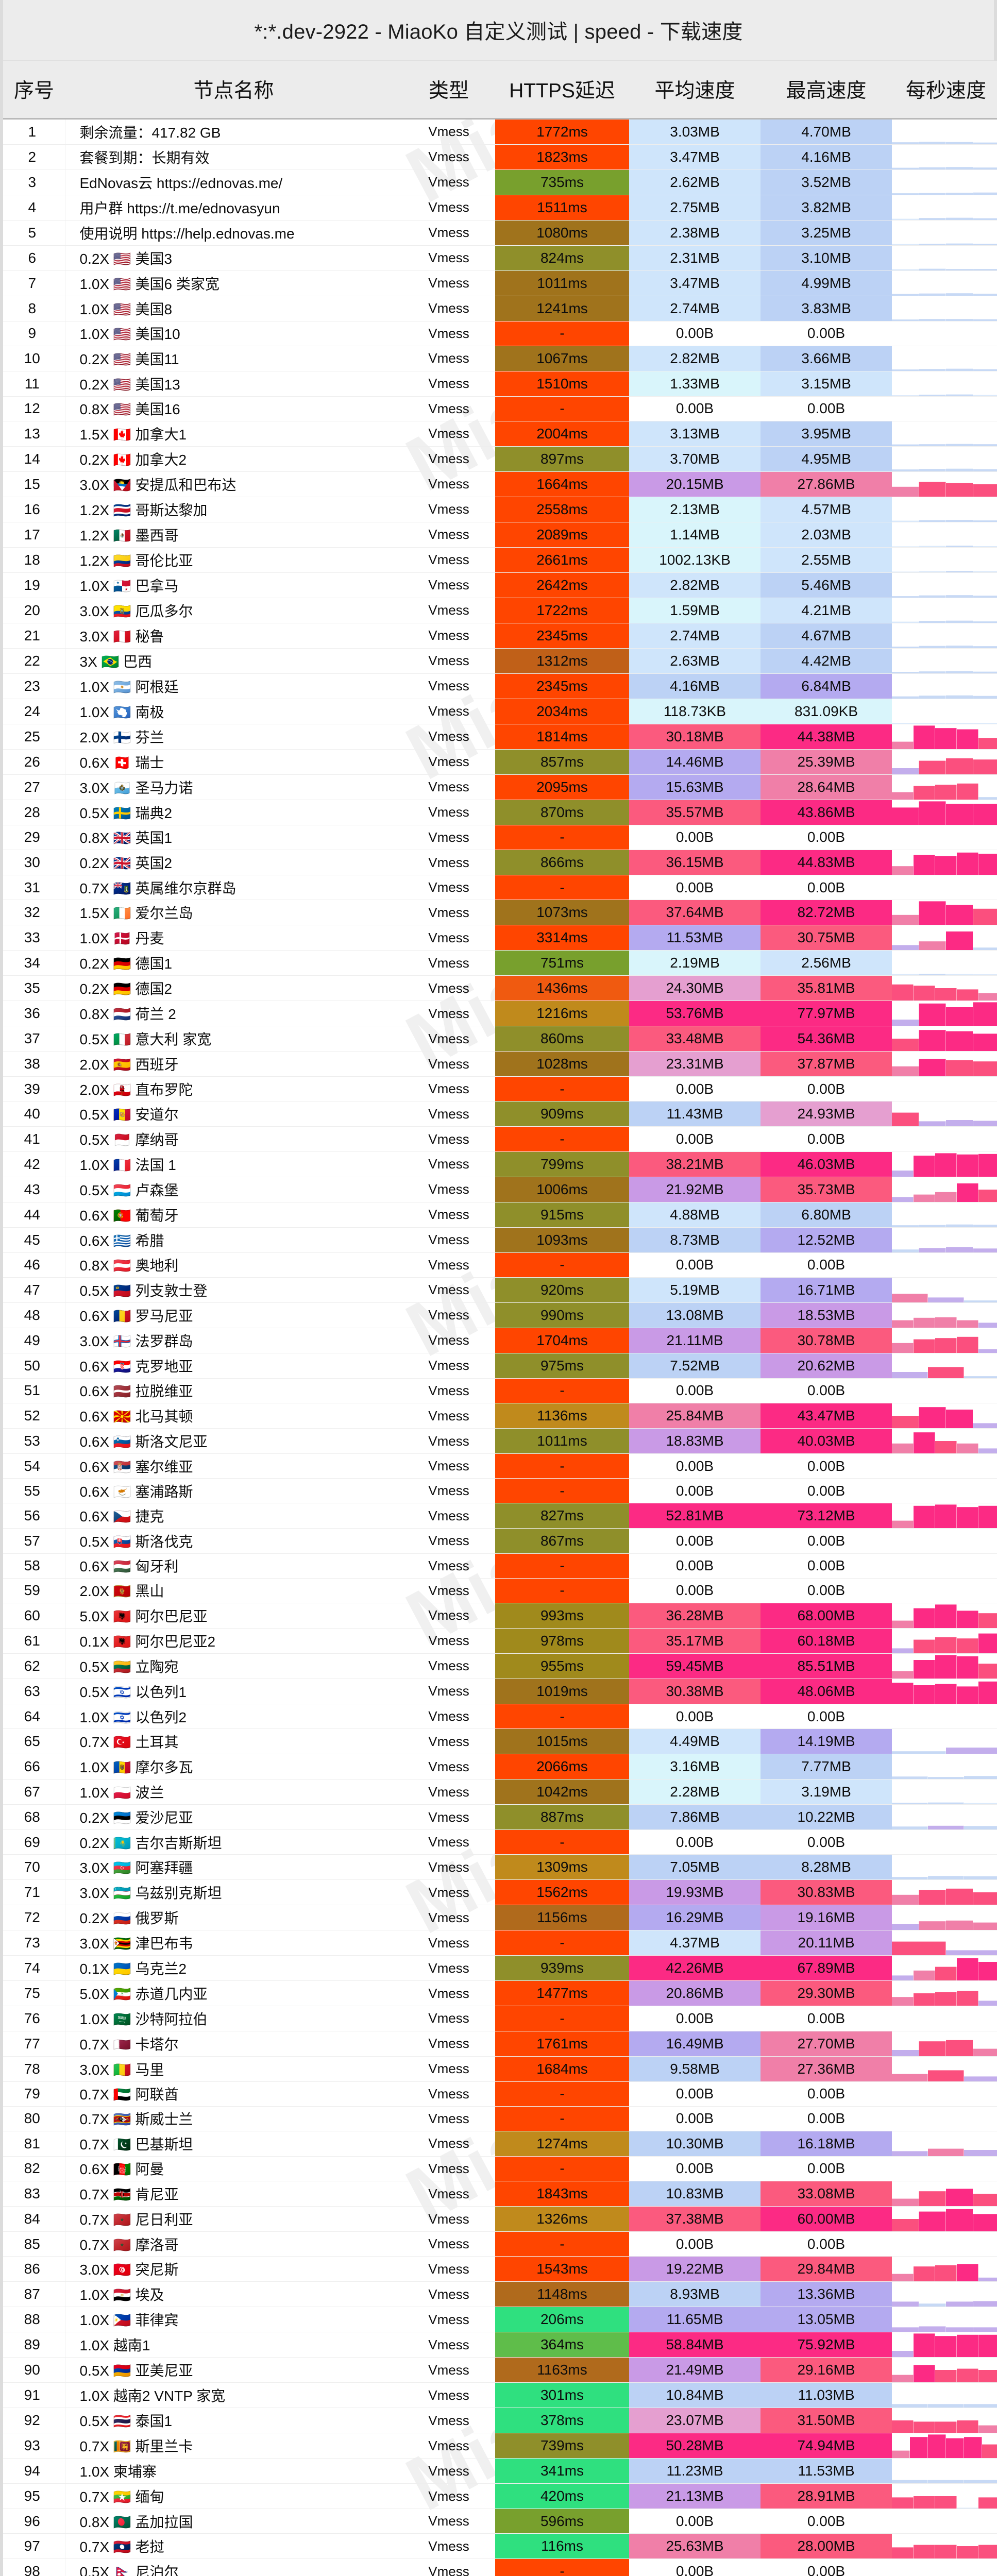 The width and height of the screenshot is (997, 2576). I want to click on table-row: 59 2.0X 🇲🇪 黑山 Vmess -0.00B 0.00B, so click(500, 1590).